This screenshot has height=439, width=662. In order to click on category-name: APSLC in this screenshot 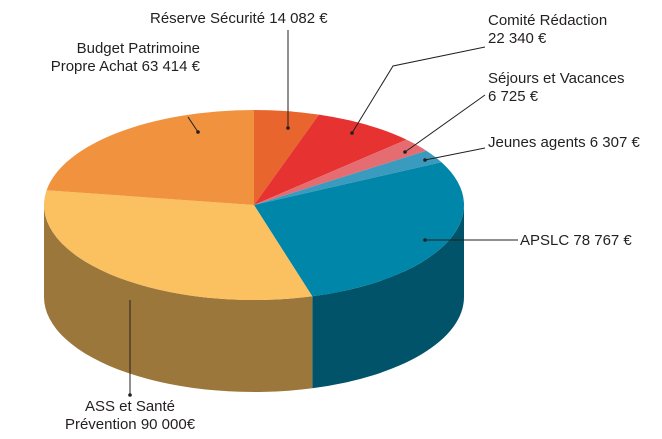, I will do `click(545, 240)`.